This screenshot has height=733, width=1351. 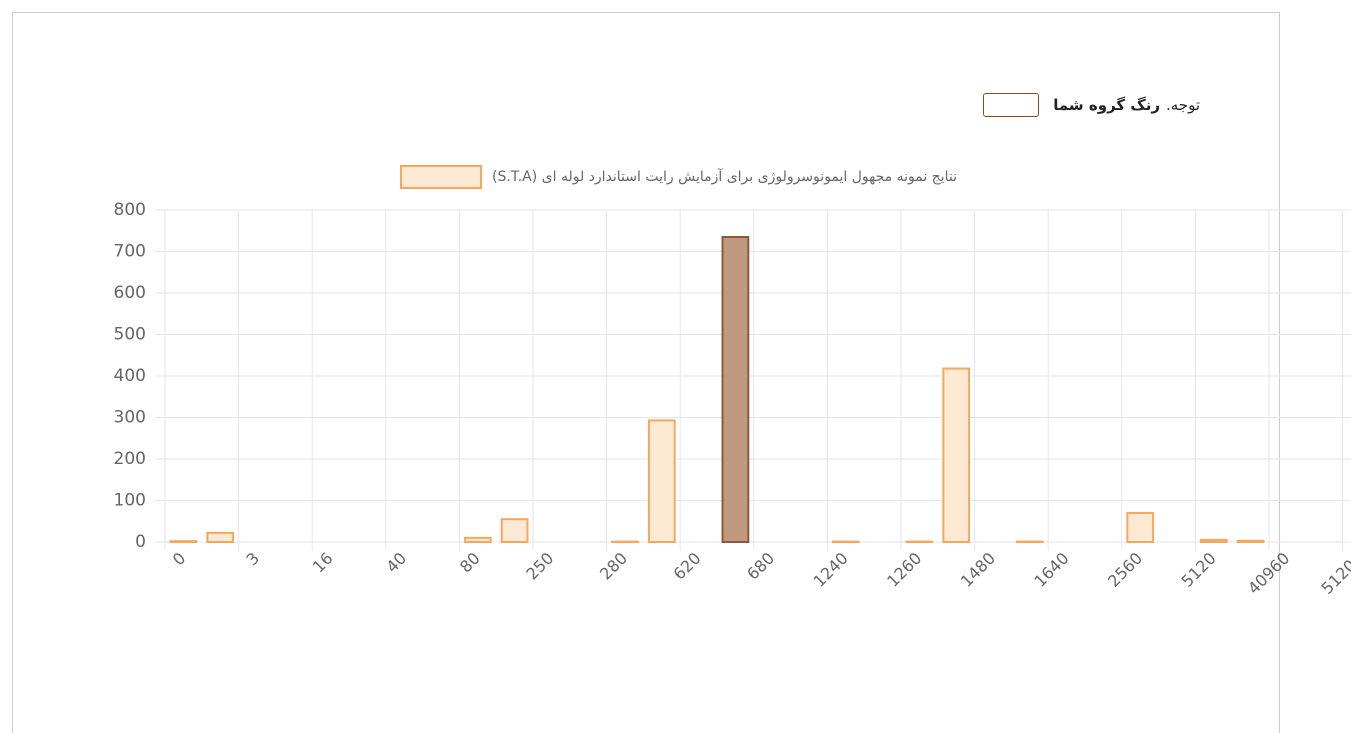 What do you see at coordinates (130, 210) in the screenshot?
I see `y-tick-label: 800` at bounding box center [130, 210].